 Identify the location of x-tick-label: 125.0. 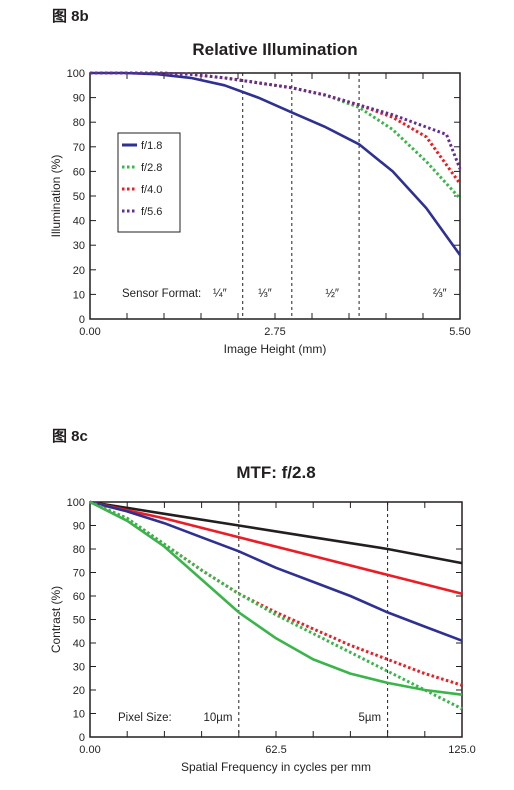
(462, 750).